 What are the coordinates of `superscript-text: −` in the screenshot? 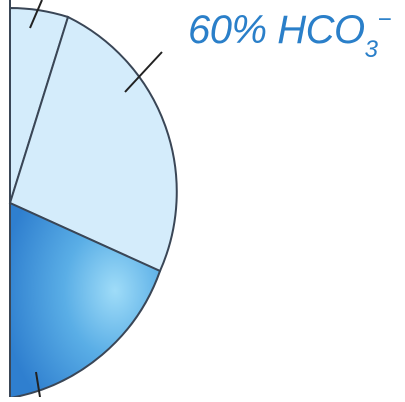 It's located at (384, 19).